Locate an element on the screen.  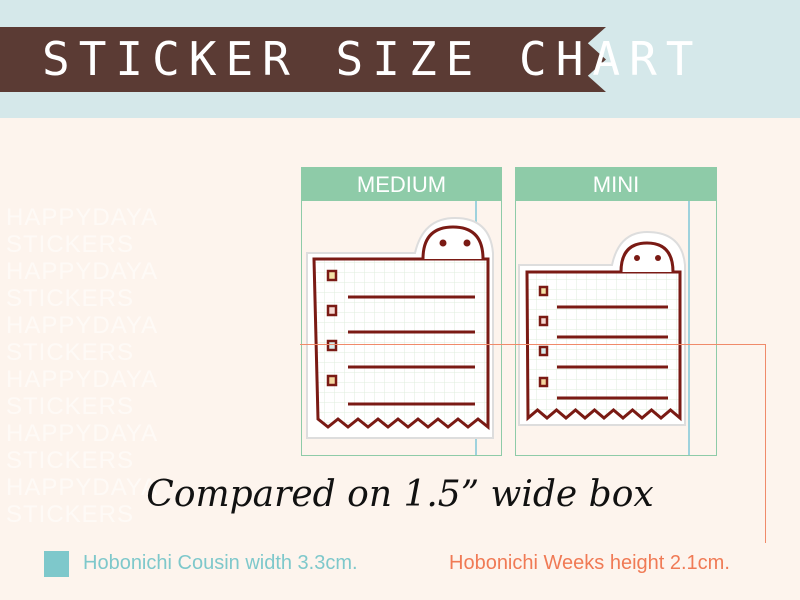
comparison-caption: Compared on 1.5” wide box is located at coordinates (400, 494).